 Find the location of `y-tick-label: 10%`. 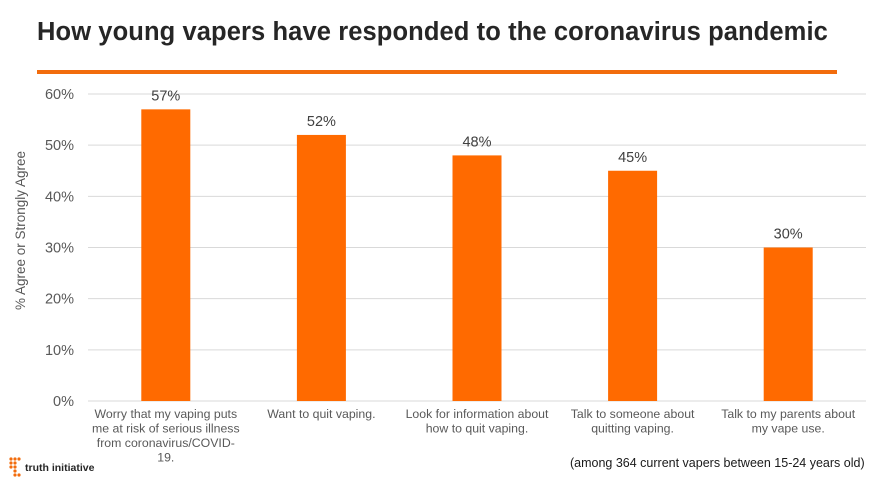

y-tick-label: 10% is located at coordinates (59, 351).